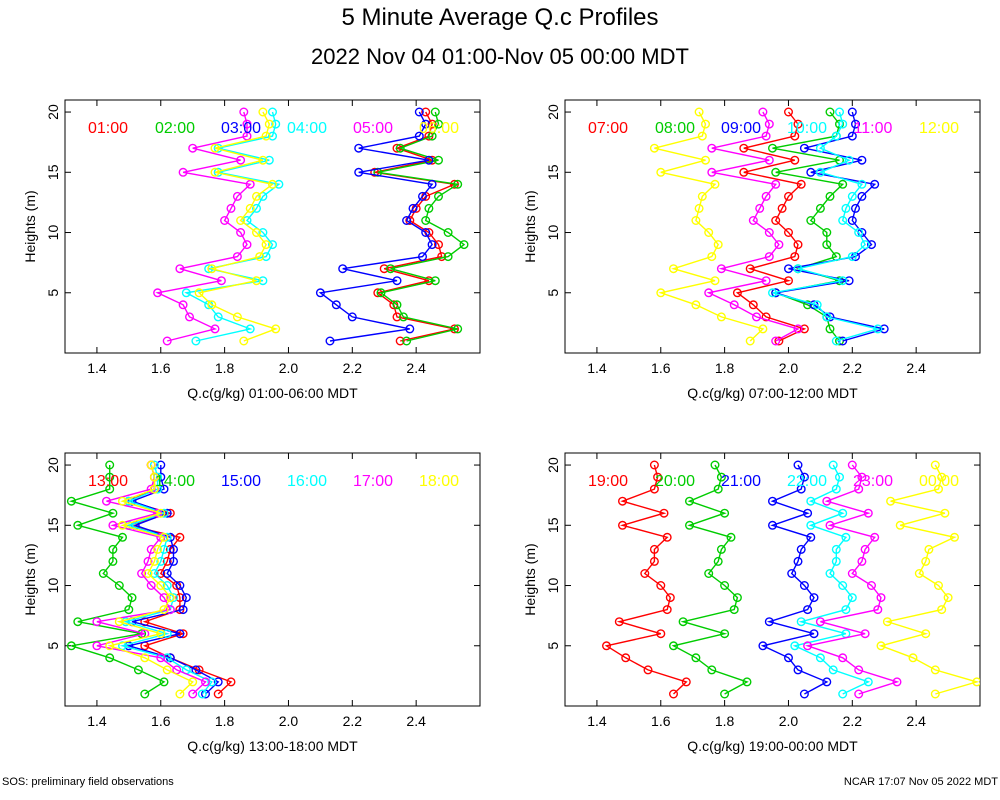 The width and height of the screenshot is (1000, 800). What do you see at coordinates (500, 17) in the screenshot?
I see `chart-title: 5 Minute Average Q.c Profiles` at bounding box center [500, 17].